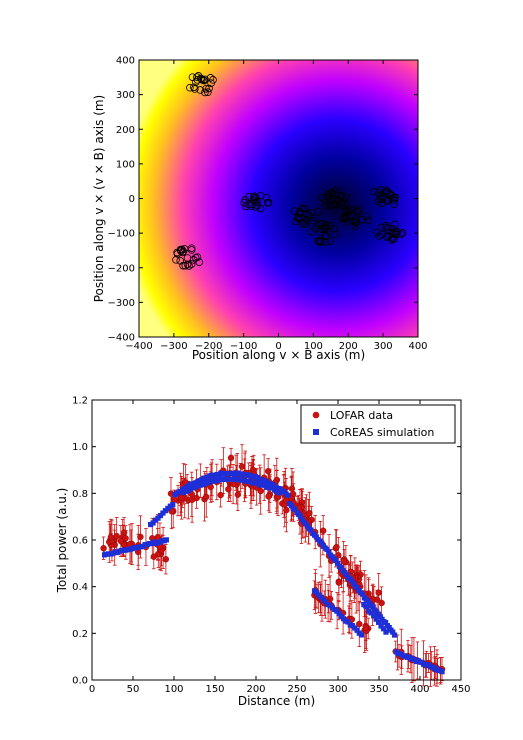 This screenshot has width=523, height=740. Describe the element at coordinates (382, 432) in the screenshot. I see `legend-label-coreas: CoREAS simulation` at that location.